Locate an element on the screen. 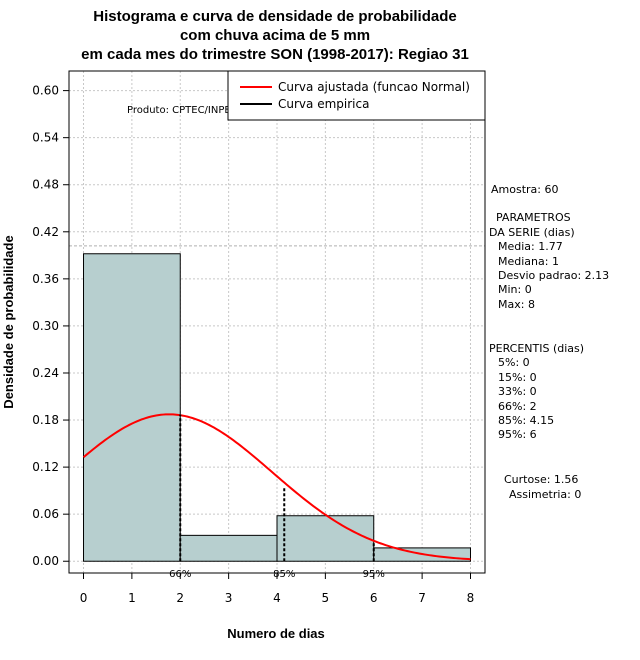  legend-box is located at coordinates (356, 95).